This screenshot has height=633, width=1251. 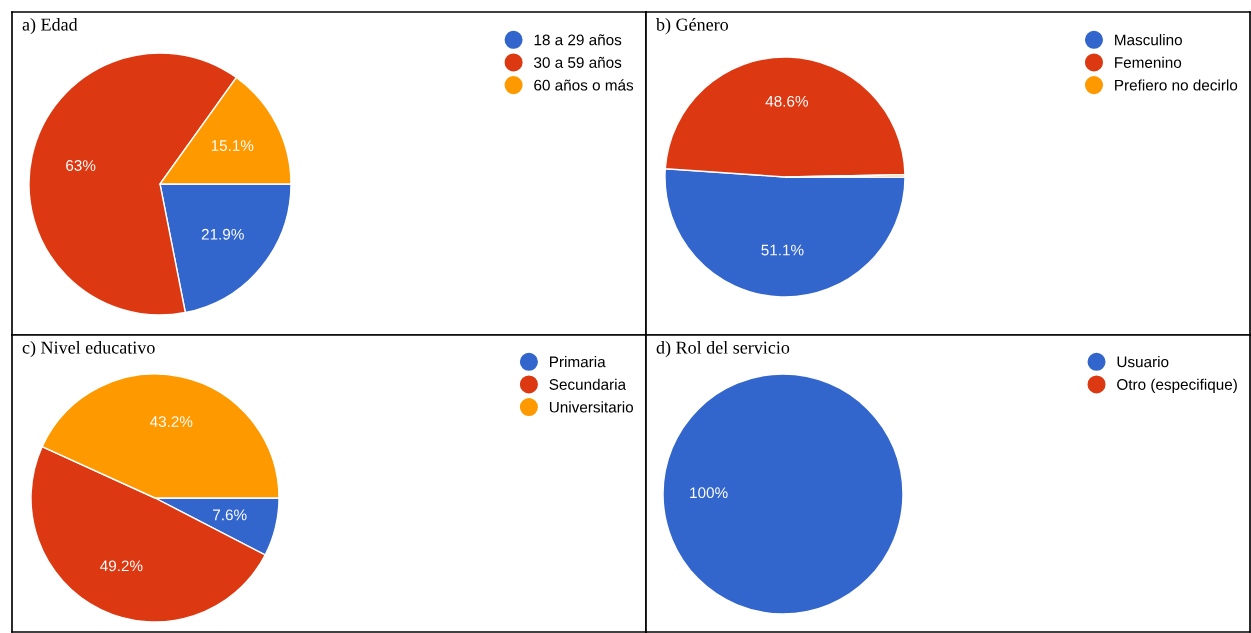 What do you see at coordinates (1148, 40) in the screenshot?
I see `legend-label: Masculino` at bounding box center [1148, 40].